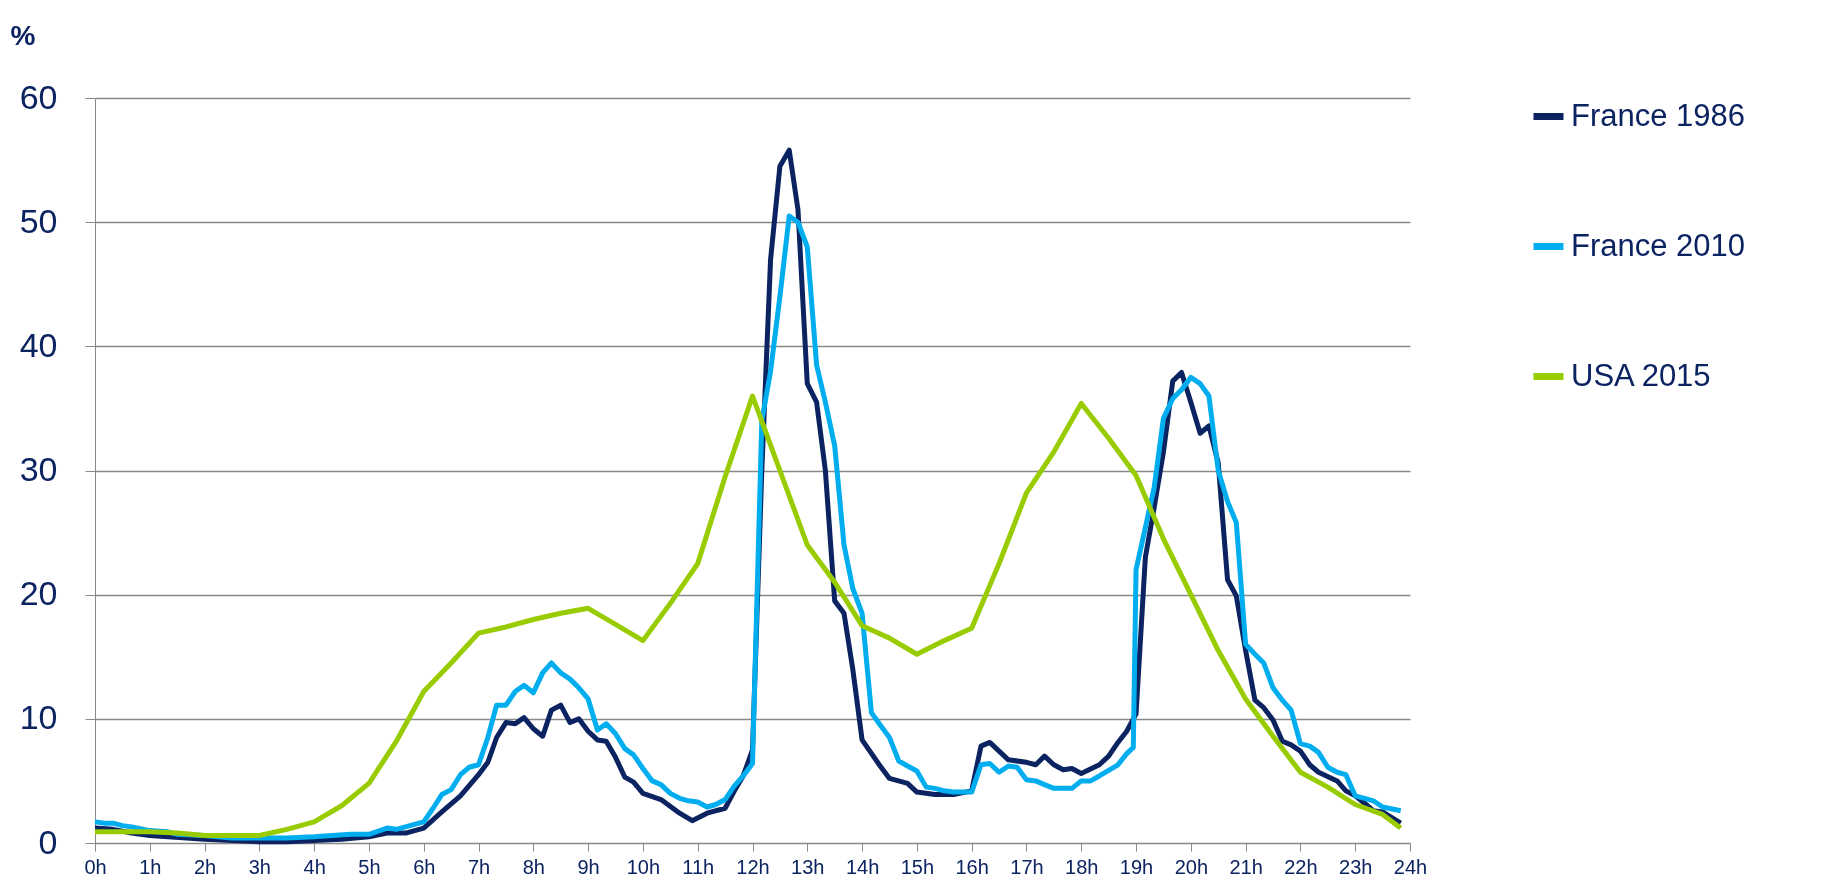 The image size is (1845, 885). Describe the element at coordinates (1356, 866) in the screenshot. I see `x-tick-label: 23h` at that location.